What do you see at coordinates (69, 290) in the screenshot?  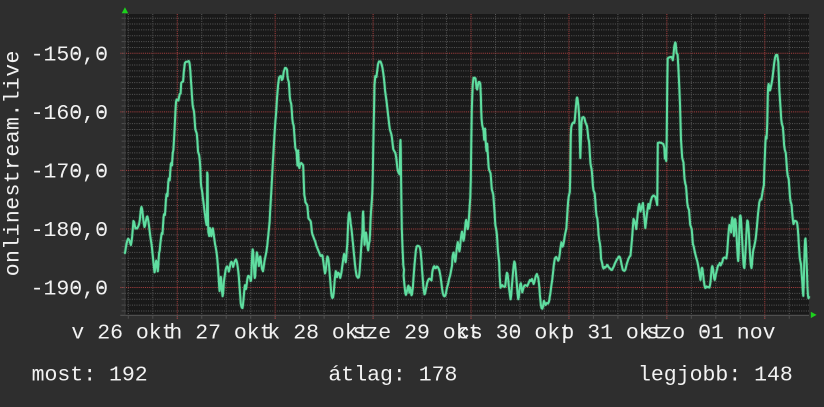 I see `svg-text: -190,0` at bounding box center [69, 290].